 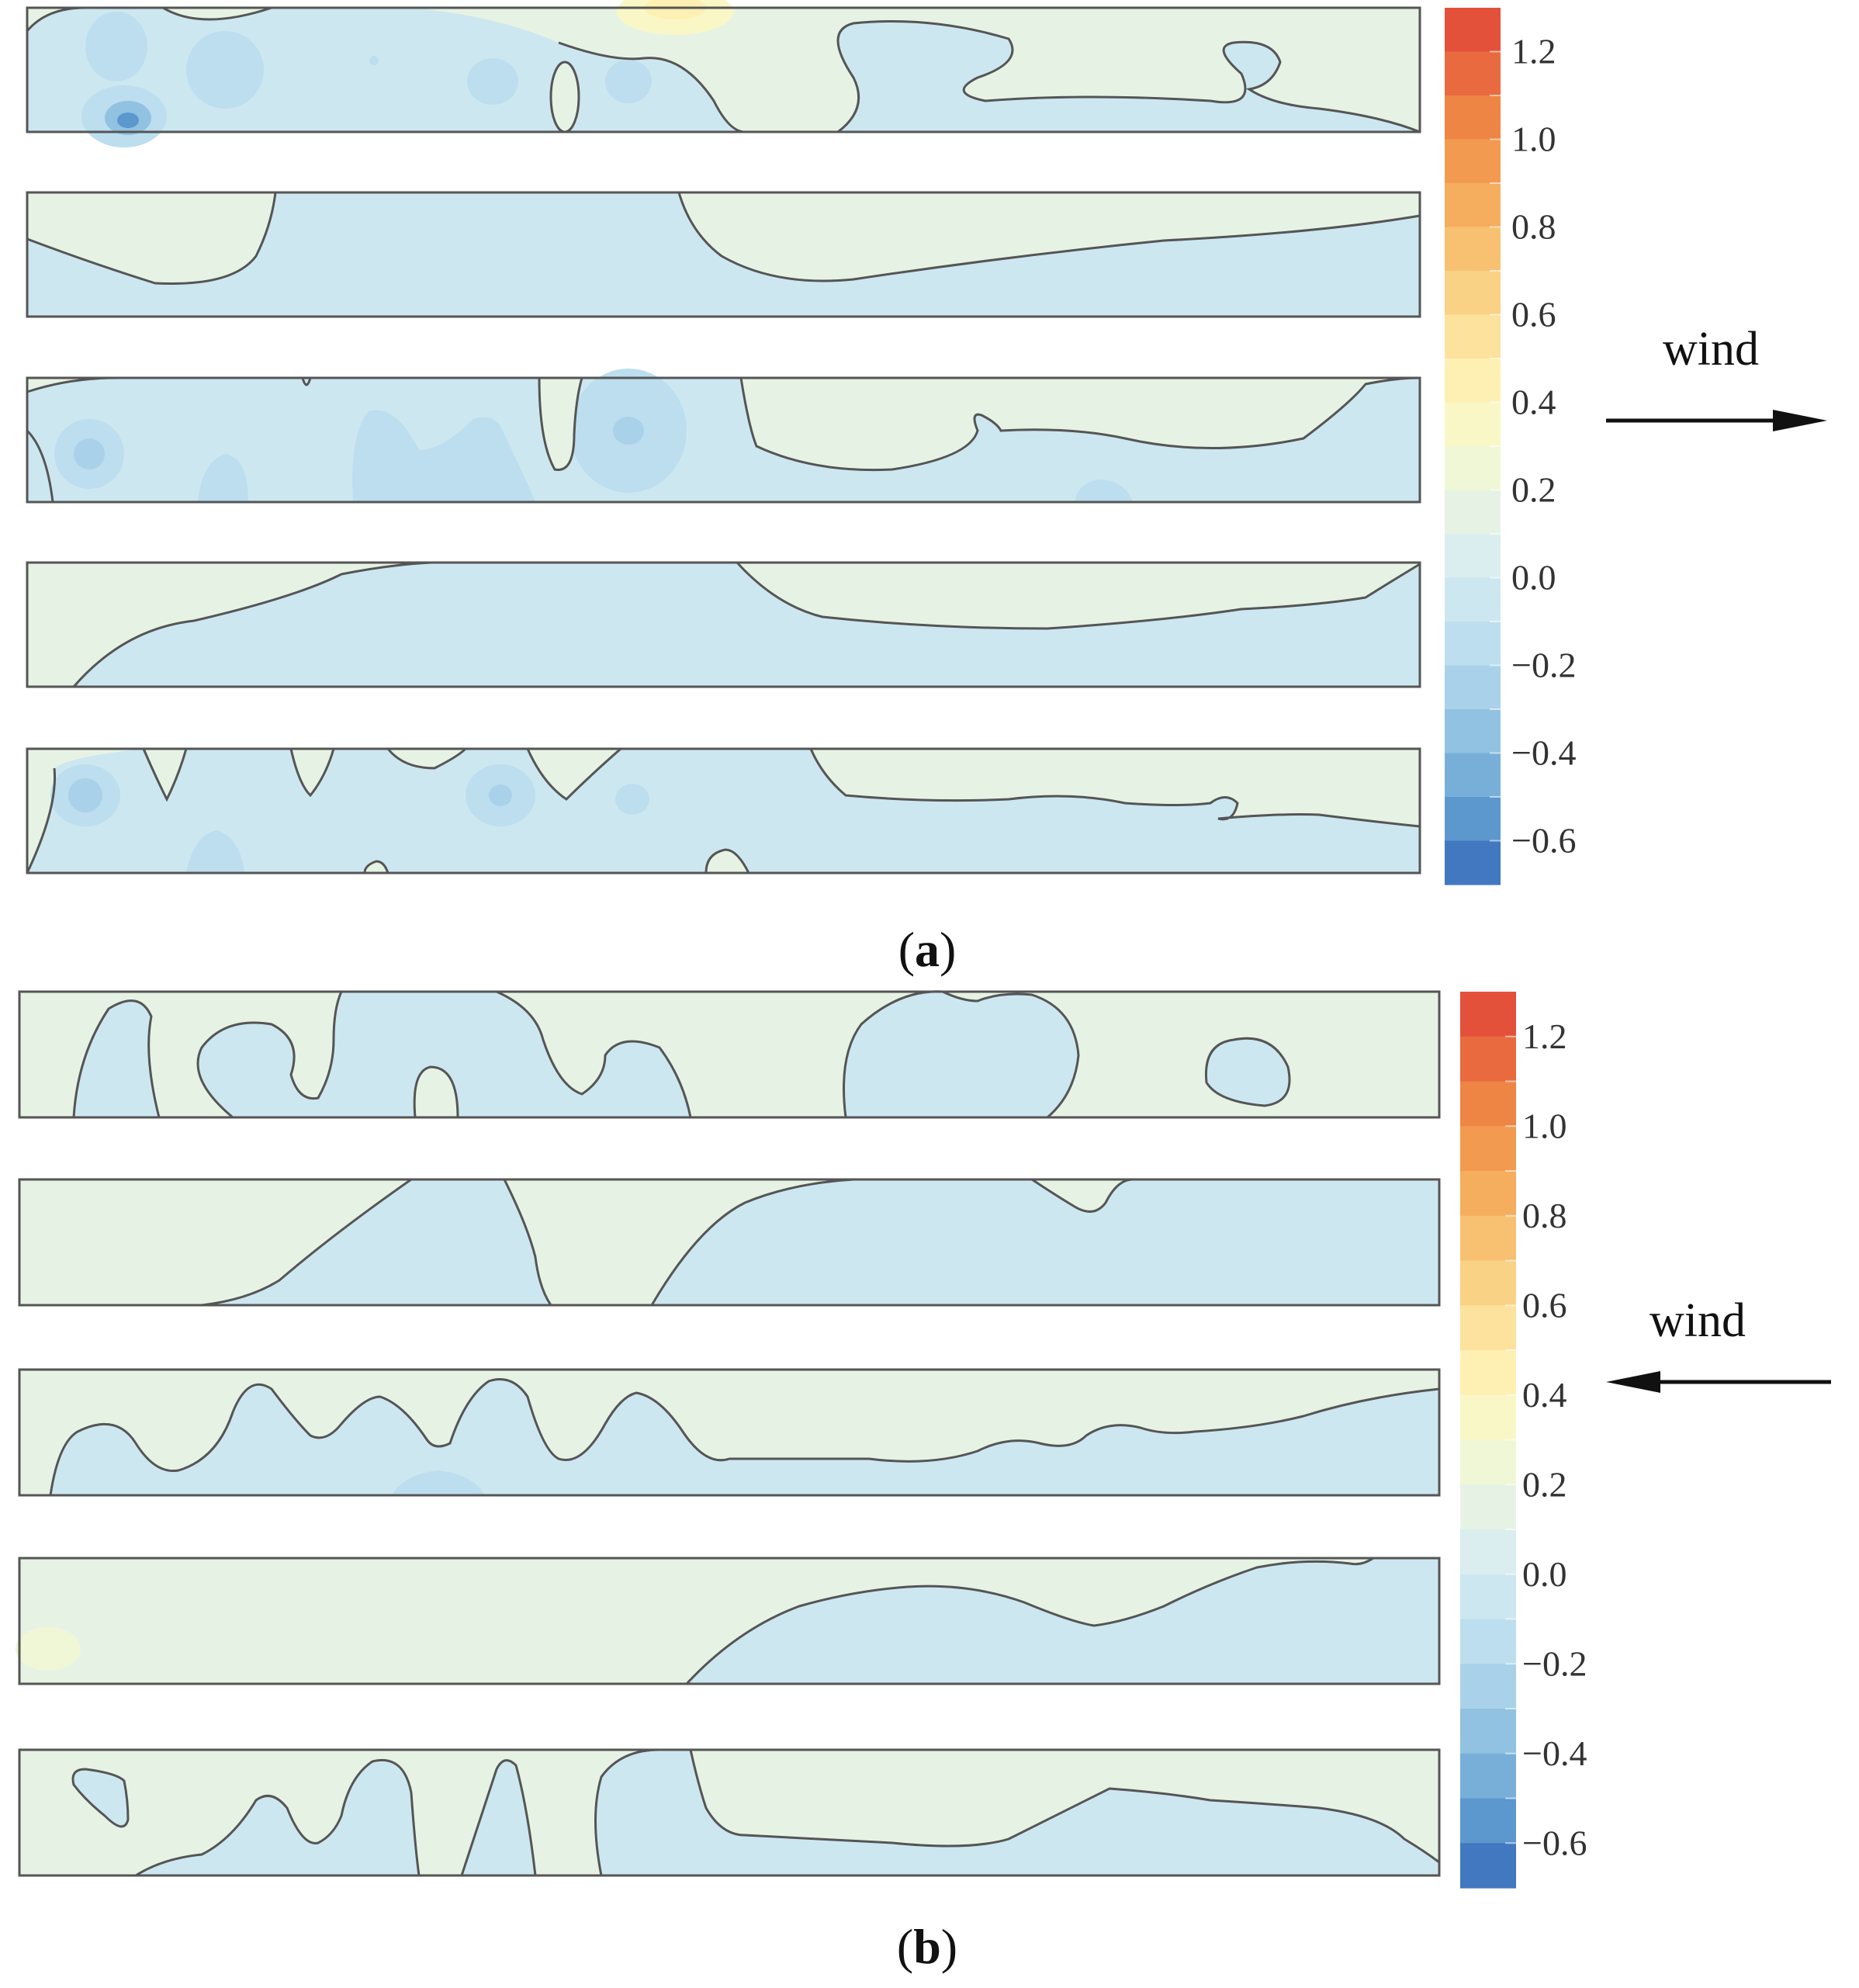 What do you see at coordinates (1698, 1320) in the screenshot?
I see `wind-label-b: wind` at bounding box center [1698, 1320].